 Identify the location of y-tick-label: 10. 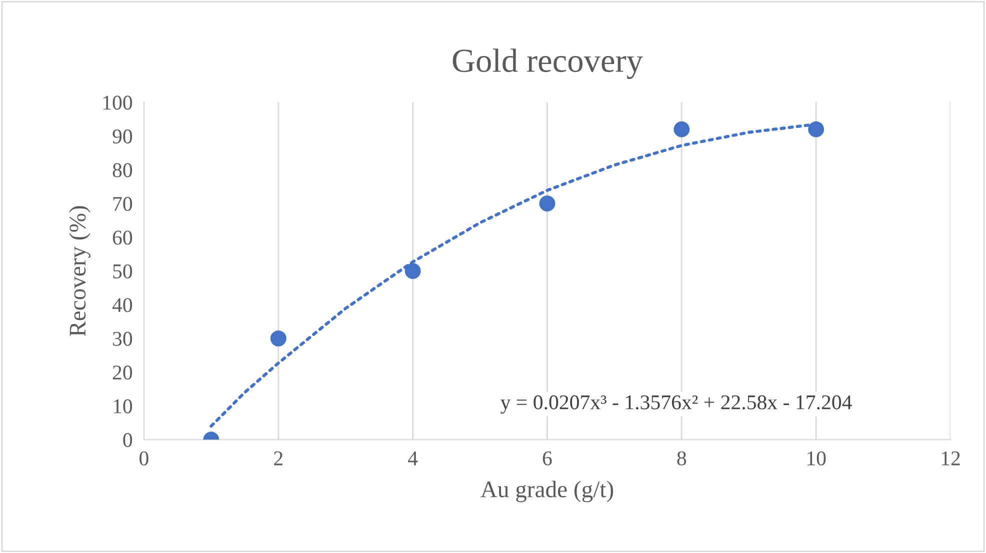
(123, 406).